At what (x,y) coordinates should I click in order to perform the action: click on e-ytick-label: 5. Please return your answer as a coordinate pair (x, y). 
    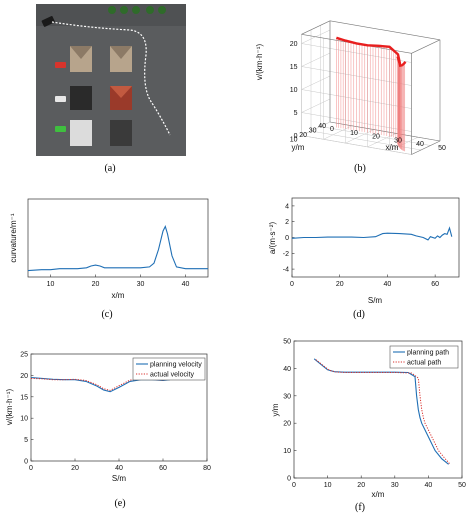
    Looking at the image, I should click on (26, 440).